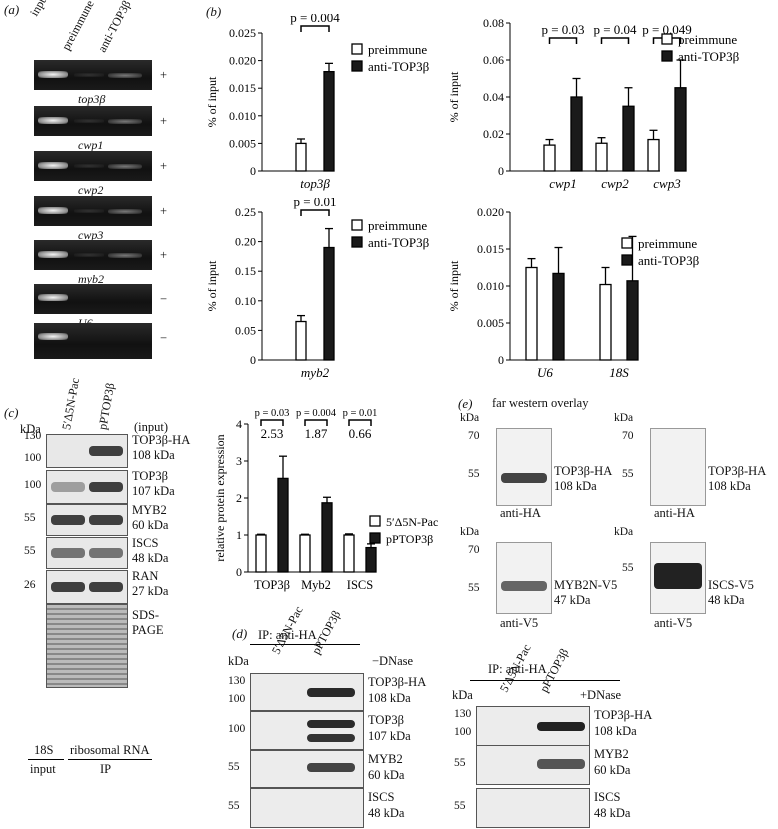 Image resolution: width=778 pixels, height=829 pixels. Describe the element at coordinates (239, 535) in the screenshot. I see `y-tick-label: 1` at that location.